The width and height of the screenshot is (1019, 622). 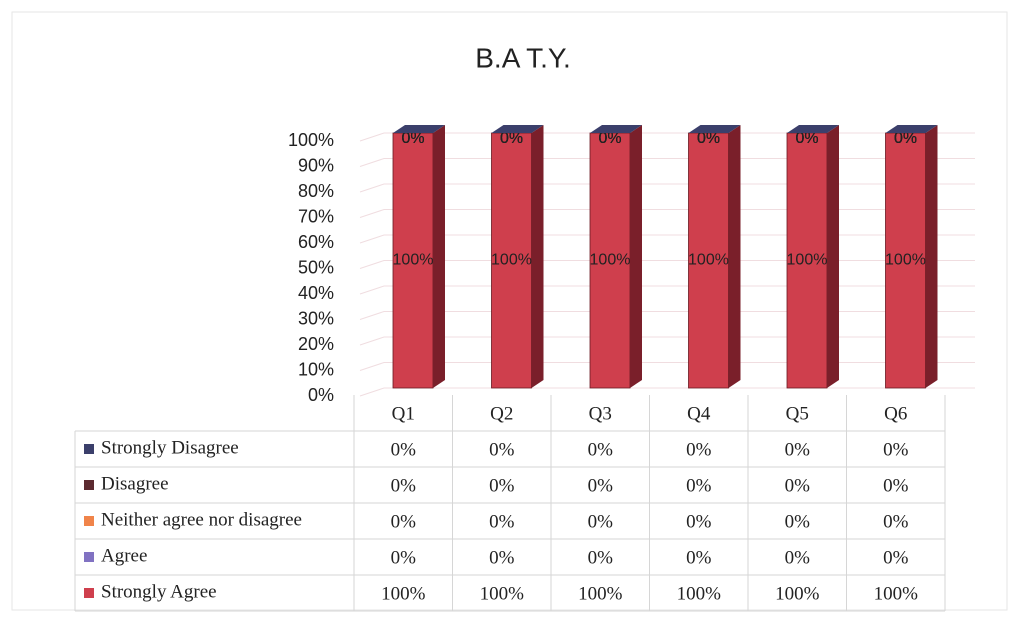 I want to click on chart-title: B.A T.Y., so click(x=522, y=57).